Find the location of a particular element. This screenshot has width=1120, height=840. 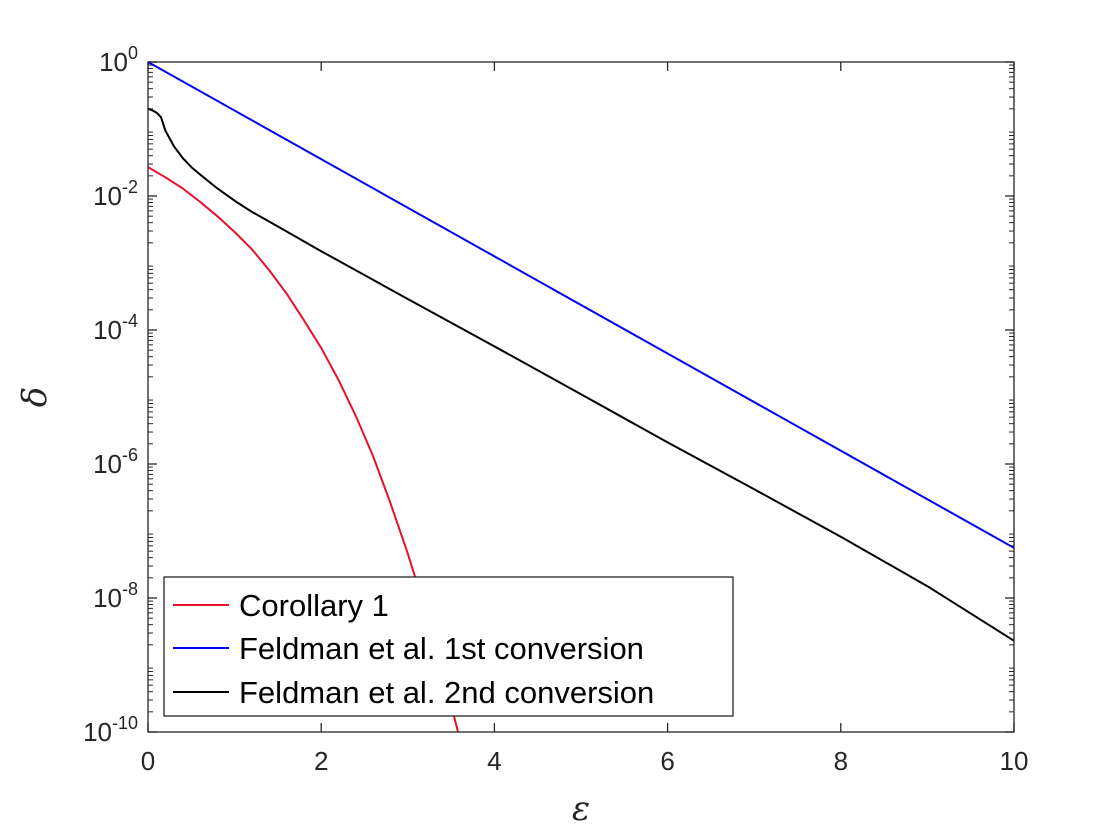

x-axis-label: ε is located at coordinates (581, 809).